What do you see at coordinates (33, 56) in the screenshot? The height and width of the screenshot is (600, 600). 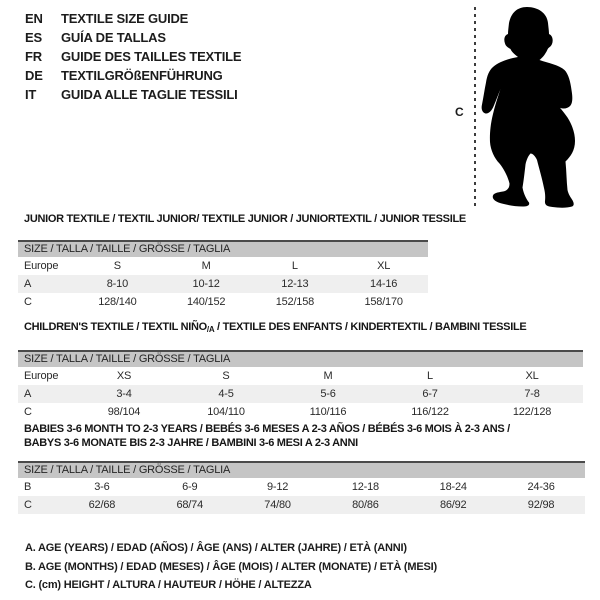 I see `language-code: FR` at bounding box center [33, 56].